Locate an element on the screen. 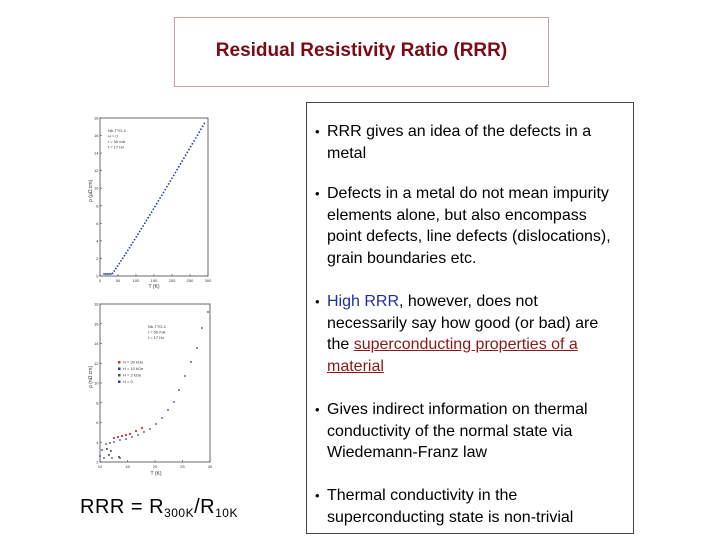 The width and height of the screenshot is (720, 540). x-tick-label: 10 is located at coordinates (100, 466).